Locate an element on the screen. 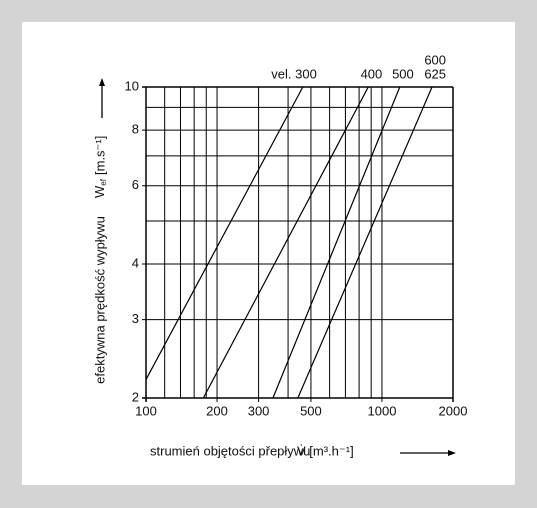  y-arrow-head is located at coordinates (102, 82).